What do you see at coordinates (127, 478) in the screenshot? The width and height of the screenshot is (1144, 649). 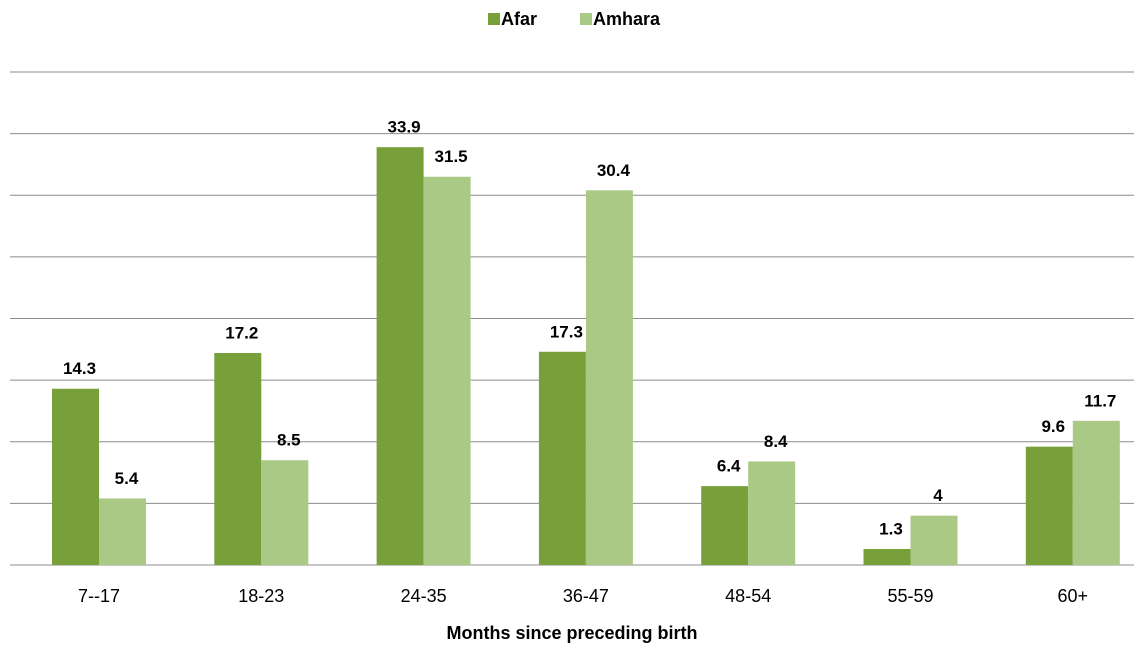 I see `value-label: 5.4` at bounding box center [127, 478].